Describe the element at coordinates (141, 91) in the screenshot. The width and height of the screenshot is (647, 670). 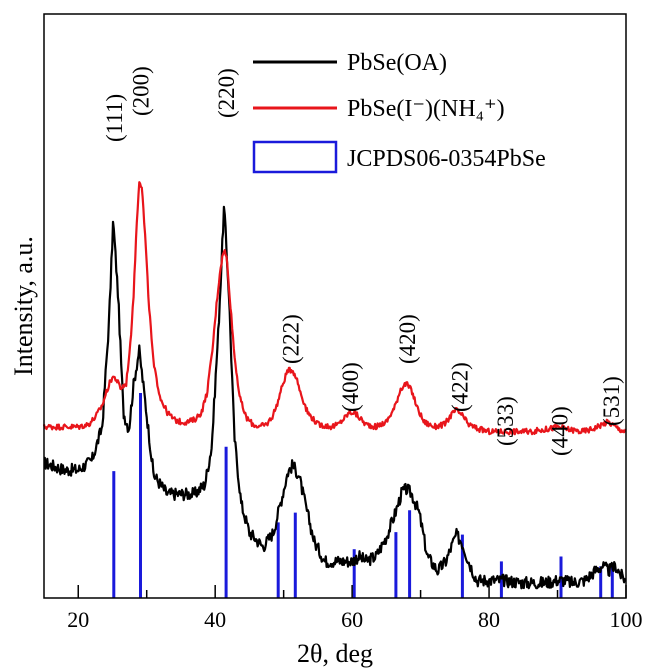
I see `peak-label: (200)` at that location.